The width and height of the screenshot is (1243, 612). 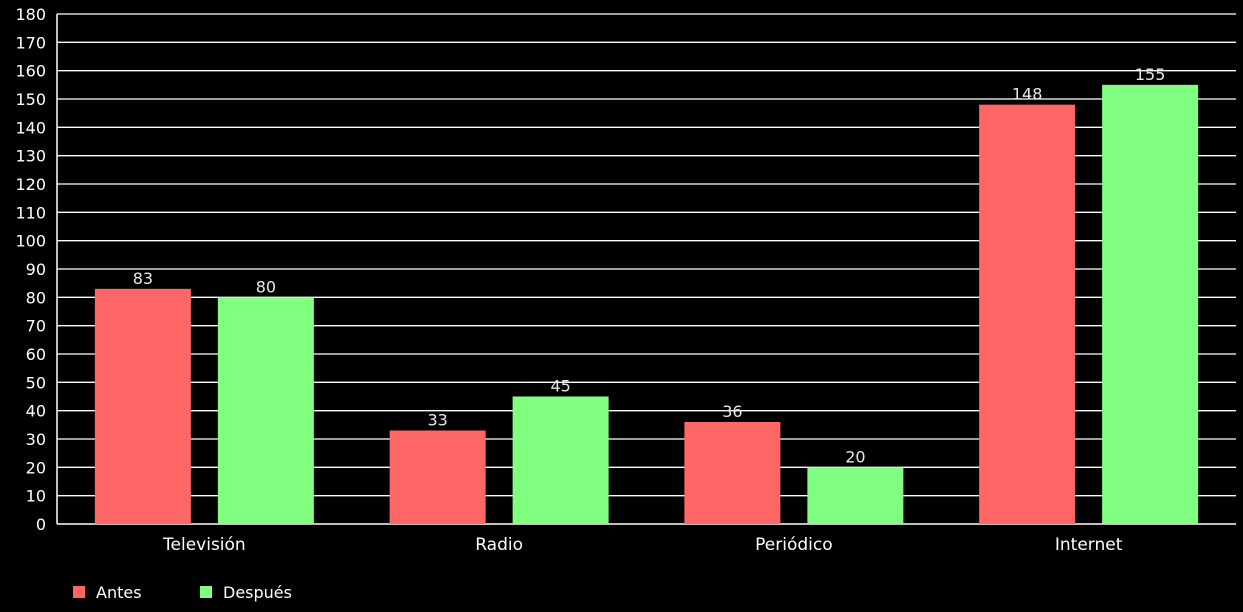 I want to click on y-tick-label: 100, so click(x=30, y=241).